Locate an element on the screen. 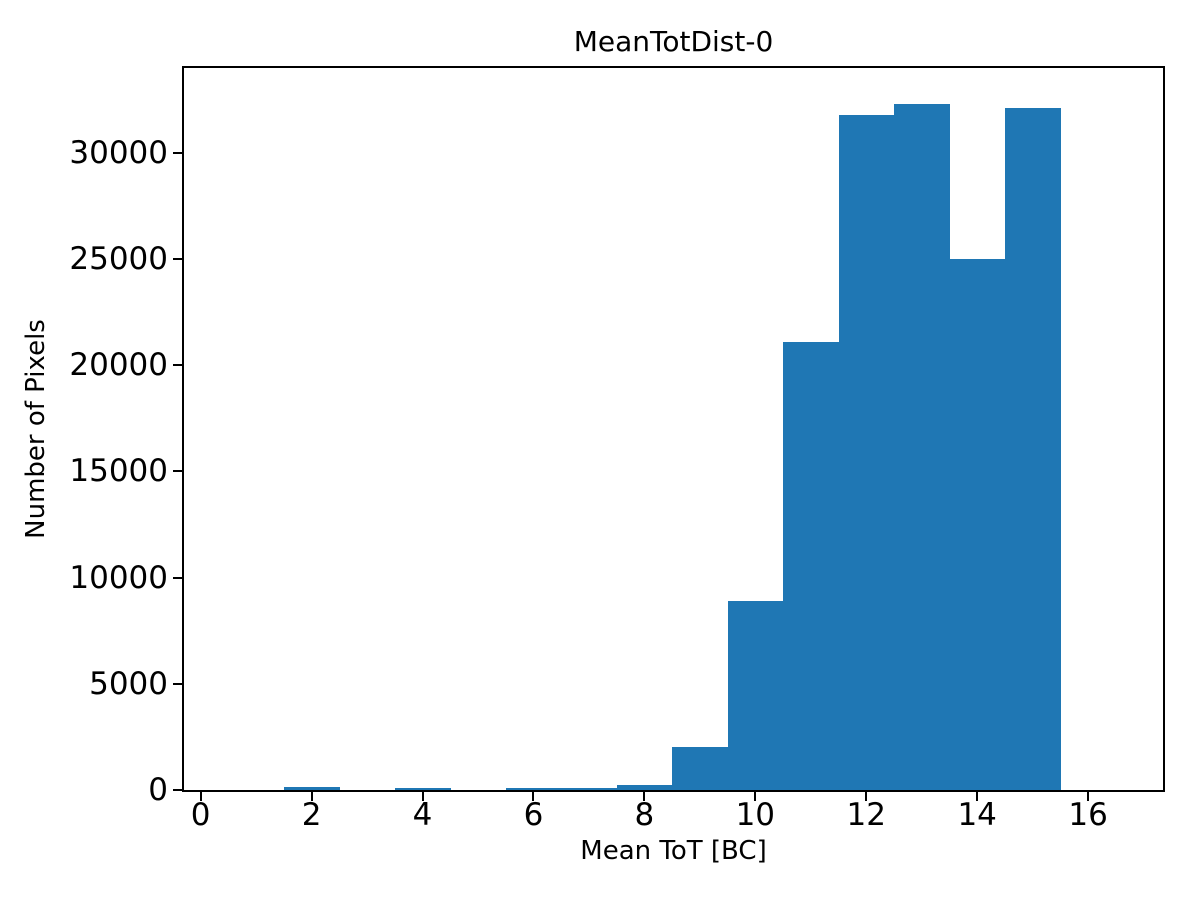  y-tick-label: 30000 is located at coordinates (118, 152).